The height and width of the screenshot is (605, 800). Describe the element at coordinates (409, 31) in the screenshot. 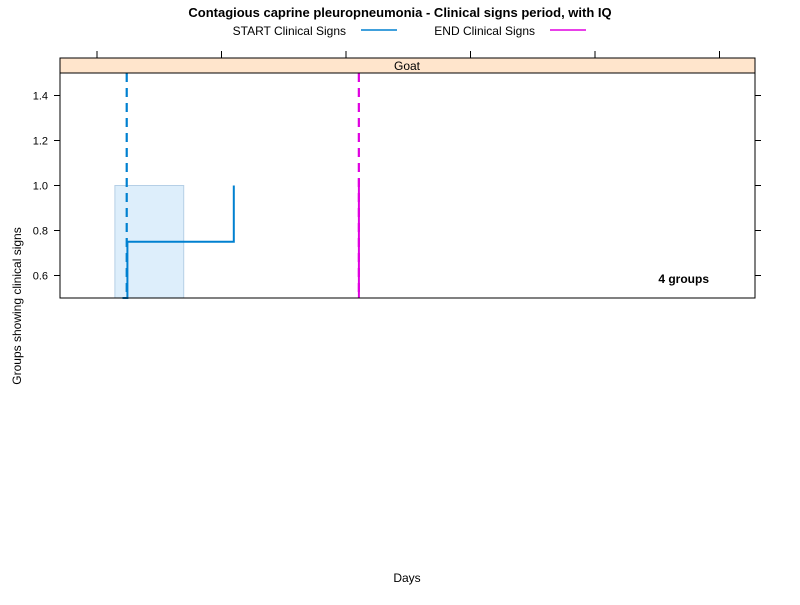

I see `legend: START Clinical Signs END Clinical Signs` at that location.